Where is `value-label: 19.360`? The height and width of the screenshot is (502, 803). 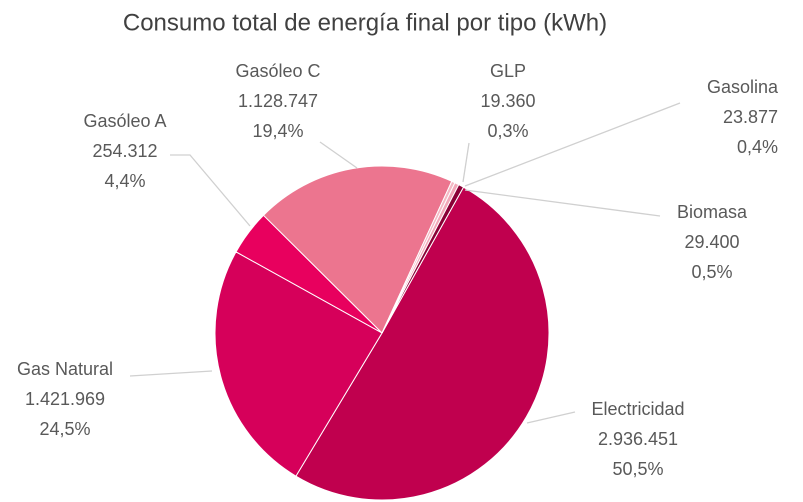
value-label: 19.360 is located at coordinates (507, 101).